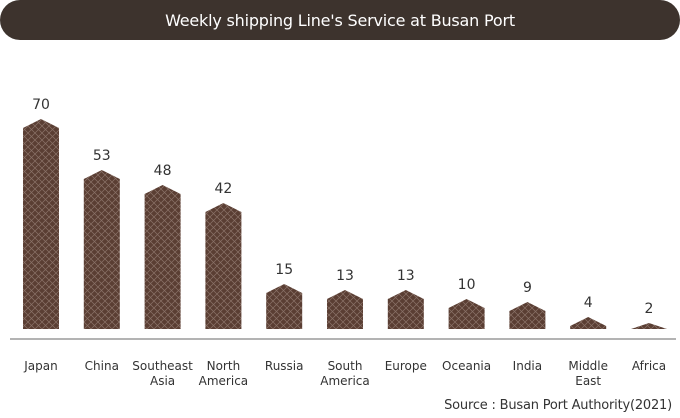 The width and height of the screenshot is (680, 418). What do you see at coordinates (41, 224) in the screenshot?
I see `bar-japan` at bounding box center [41, 224].